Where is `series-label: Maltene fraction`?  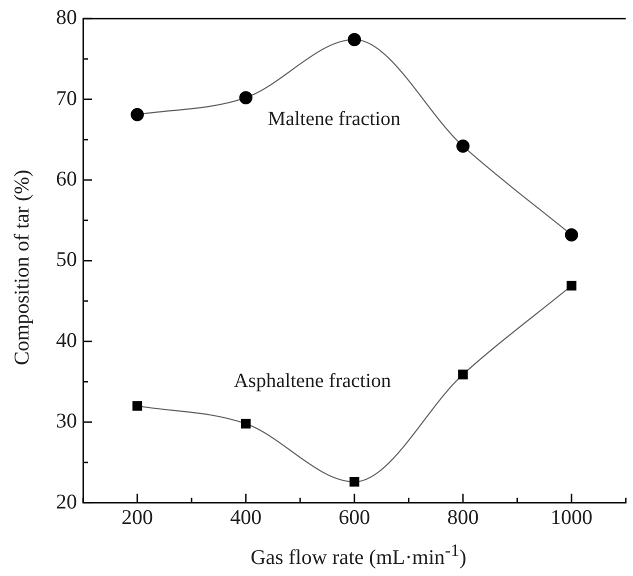
series-label: Maltene fraction is located at coordinates (334, 119).